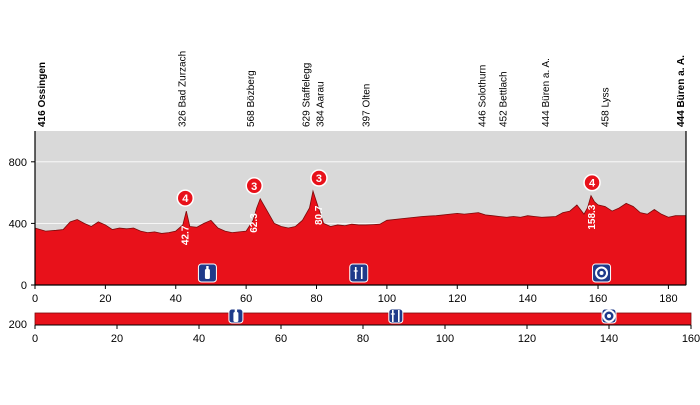  What do you see at coordinates (592, 216) in the screenshot?
I see `climb-km-label: 158.3` at bounding box center [592, 216].